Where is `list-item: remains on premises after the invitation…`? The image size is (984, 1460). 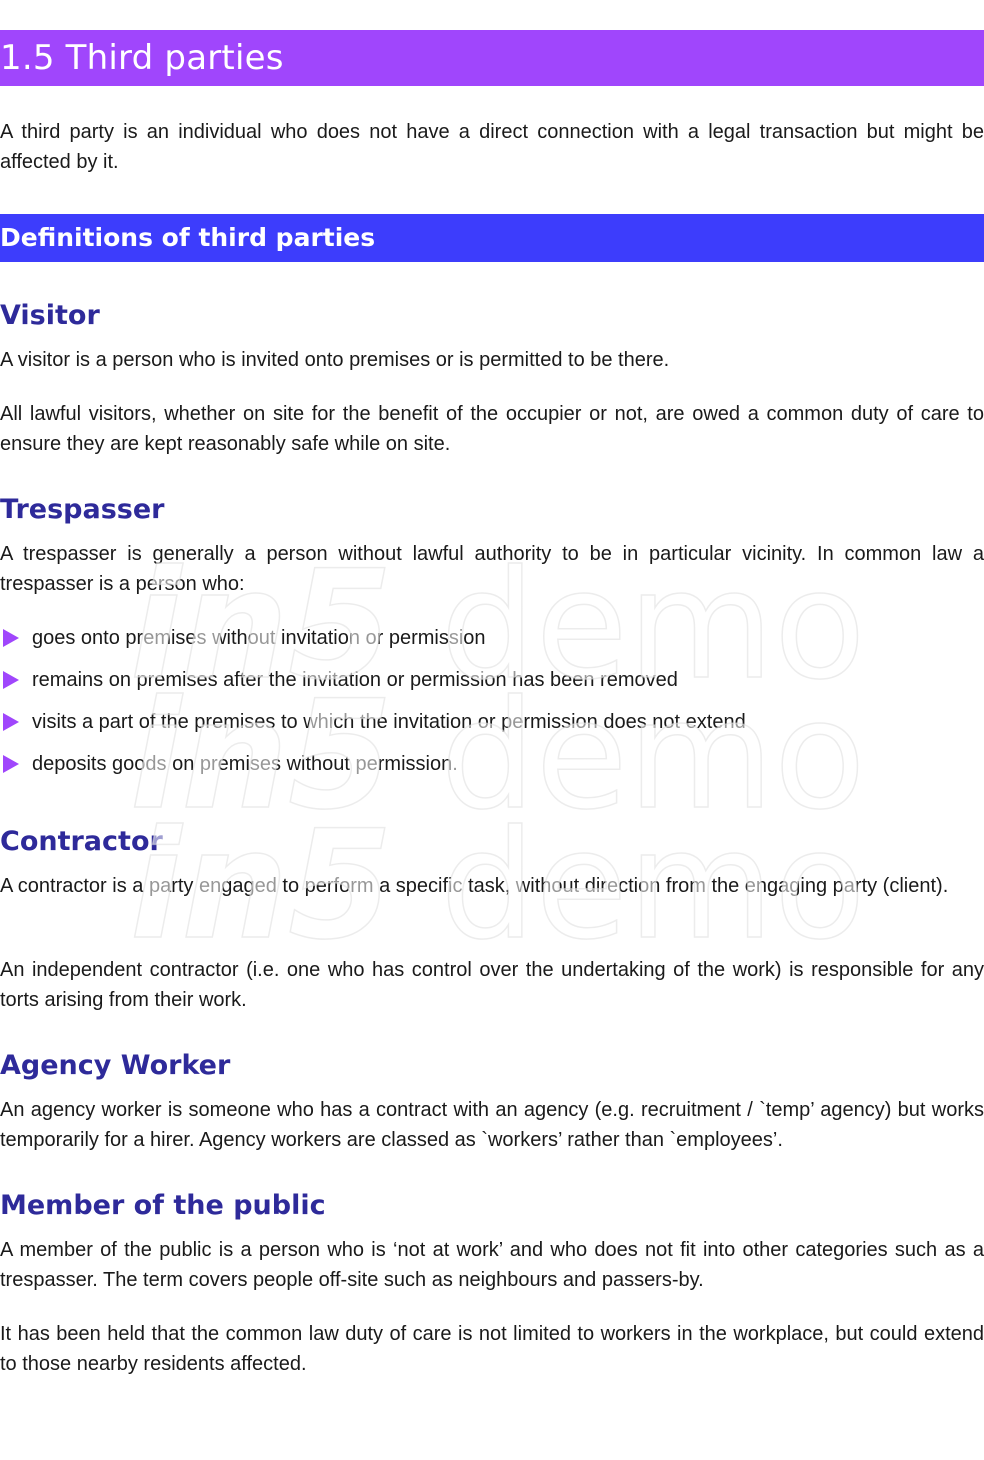
list-item: remains on premises after the invitation… is located at coordinates (492, 680).